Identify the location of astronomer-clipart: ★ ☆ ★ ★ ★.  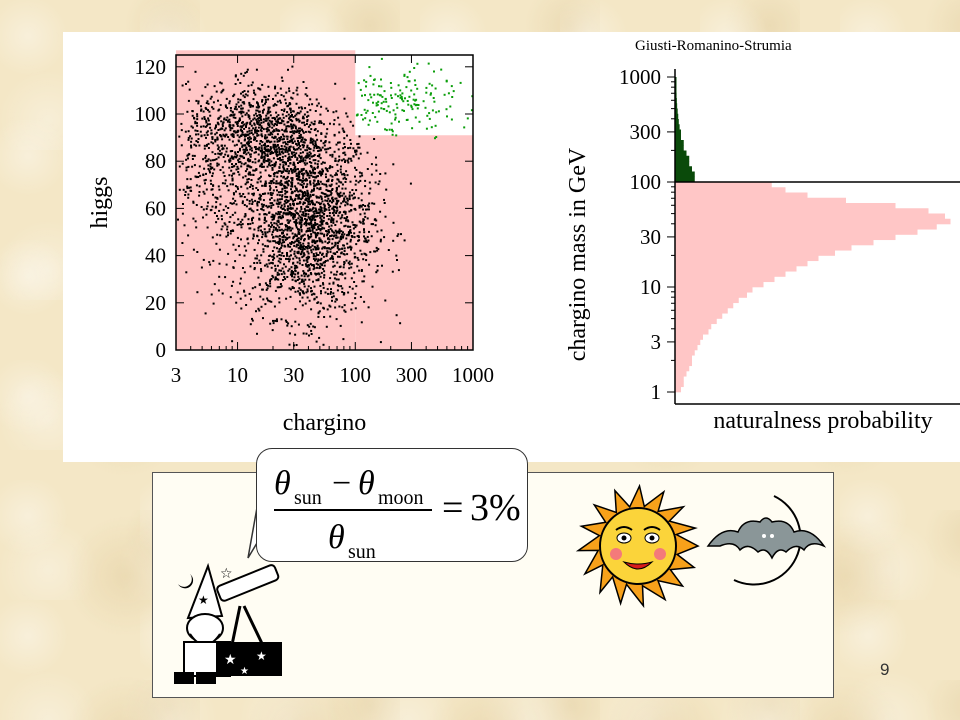
(228, 623).